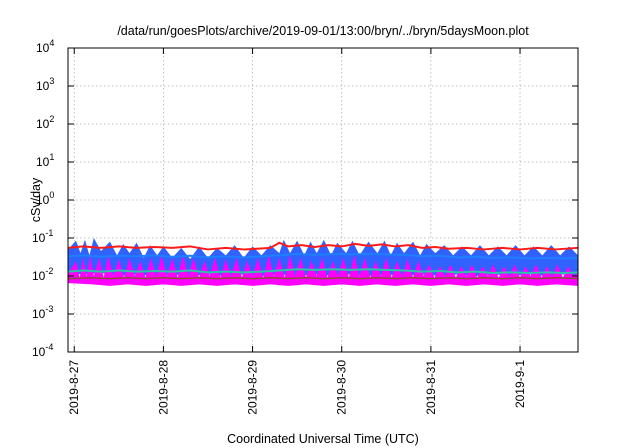 This screenshot has width=640, height=448. What do you see at coordinates (49, 309) in the screenshot?
I see `y-tick-exponent: -3` at bounding box center [49, 309].